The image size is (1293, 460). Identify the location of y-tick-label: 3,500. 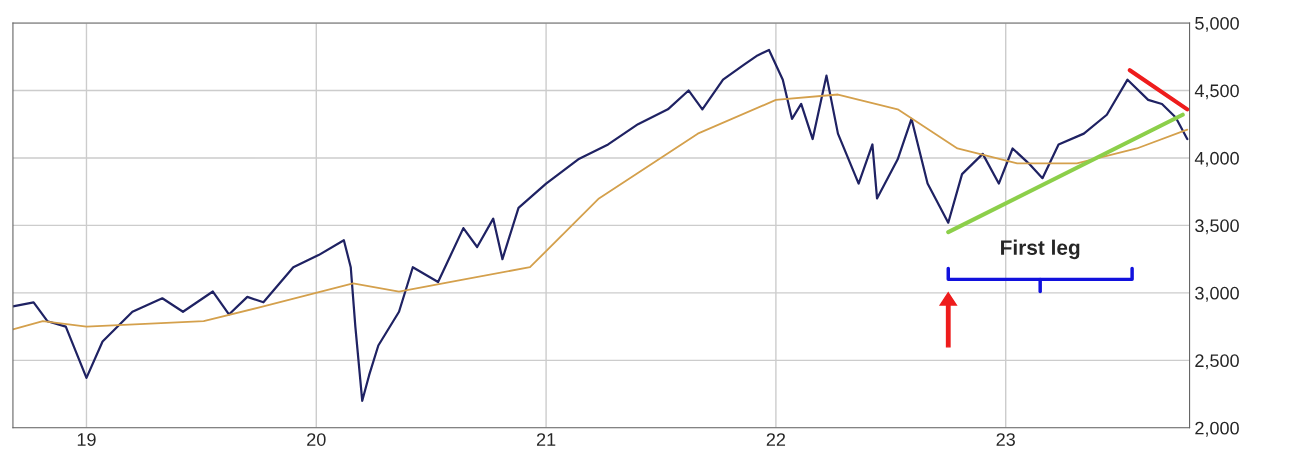
(1217, 227).